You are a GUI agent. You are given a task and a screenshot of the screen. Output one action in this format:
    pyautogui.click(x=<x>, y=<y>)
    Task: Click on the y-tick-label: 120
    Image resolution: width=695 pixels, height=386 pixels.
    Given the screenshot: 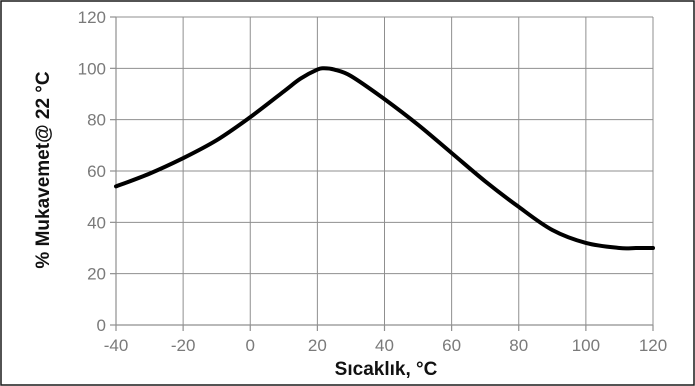 What is the action you would take?
    pyautogui.click(x=92, y=17)
    